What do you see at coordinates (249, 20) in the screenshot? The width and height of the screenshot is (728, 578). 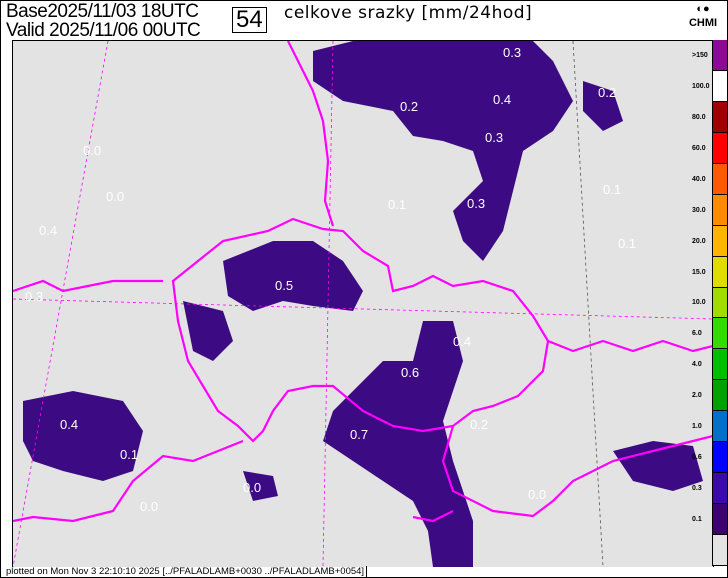 I see `forecast-step: 54` at bounding box center [249, 20].